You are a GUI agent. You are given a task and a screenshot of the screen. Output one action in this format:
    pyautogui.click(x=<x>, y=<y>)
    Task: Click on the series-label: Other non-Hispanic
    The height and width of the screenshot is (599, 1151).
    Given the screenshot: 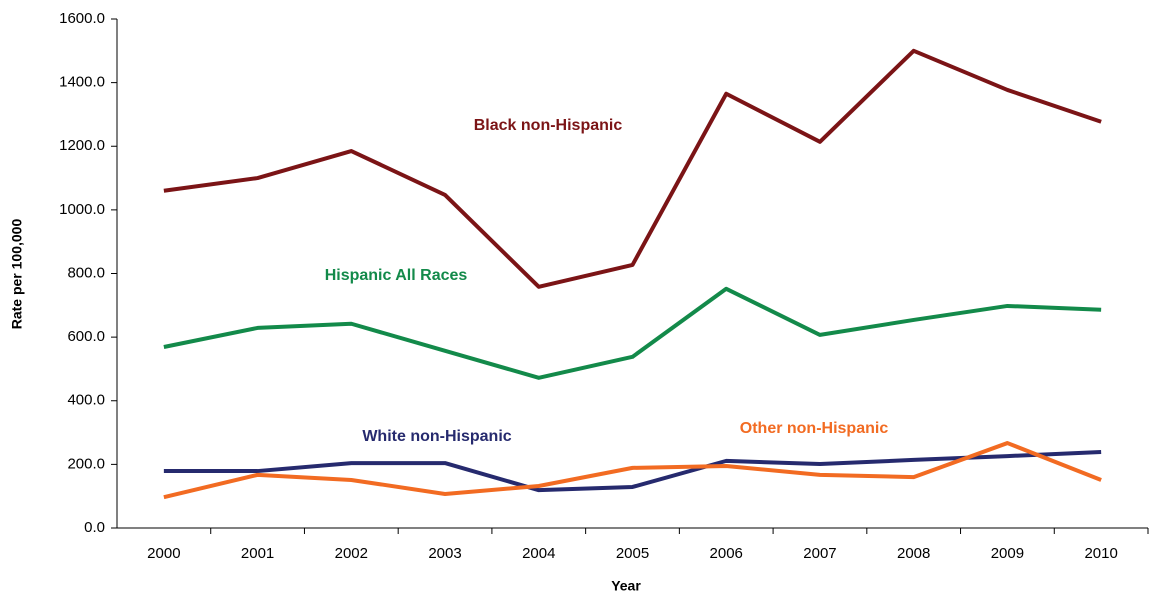 What is the action you would take?
    pyautogui.click(x=814, y=428)
    